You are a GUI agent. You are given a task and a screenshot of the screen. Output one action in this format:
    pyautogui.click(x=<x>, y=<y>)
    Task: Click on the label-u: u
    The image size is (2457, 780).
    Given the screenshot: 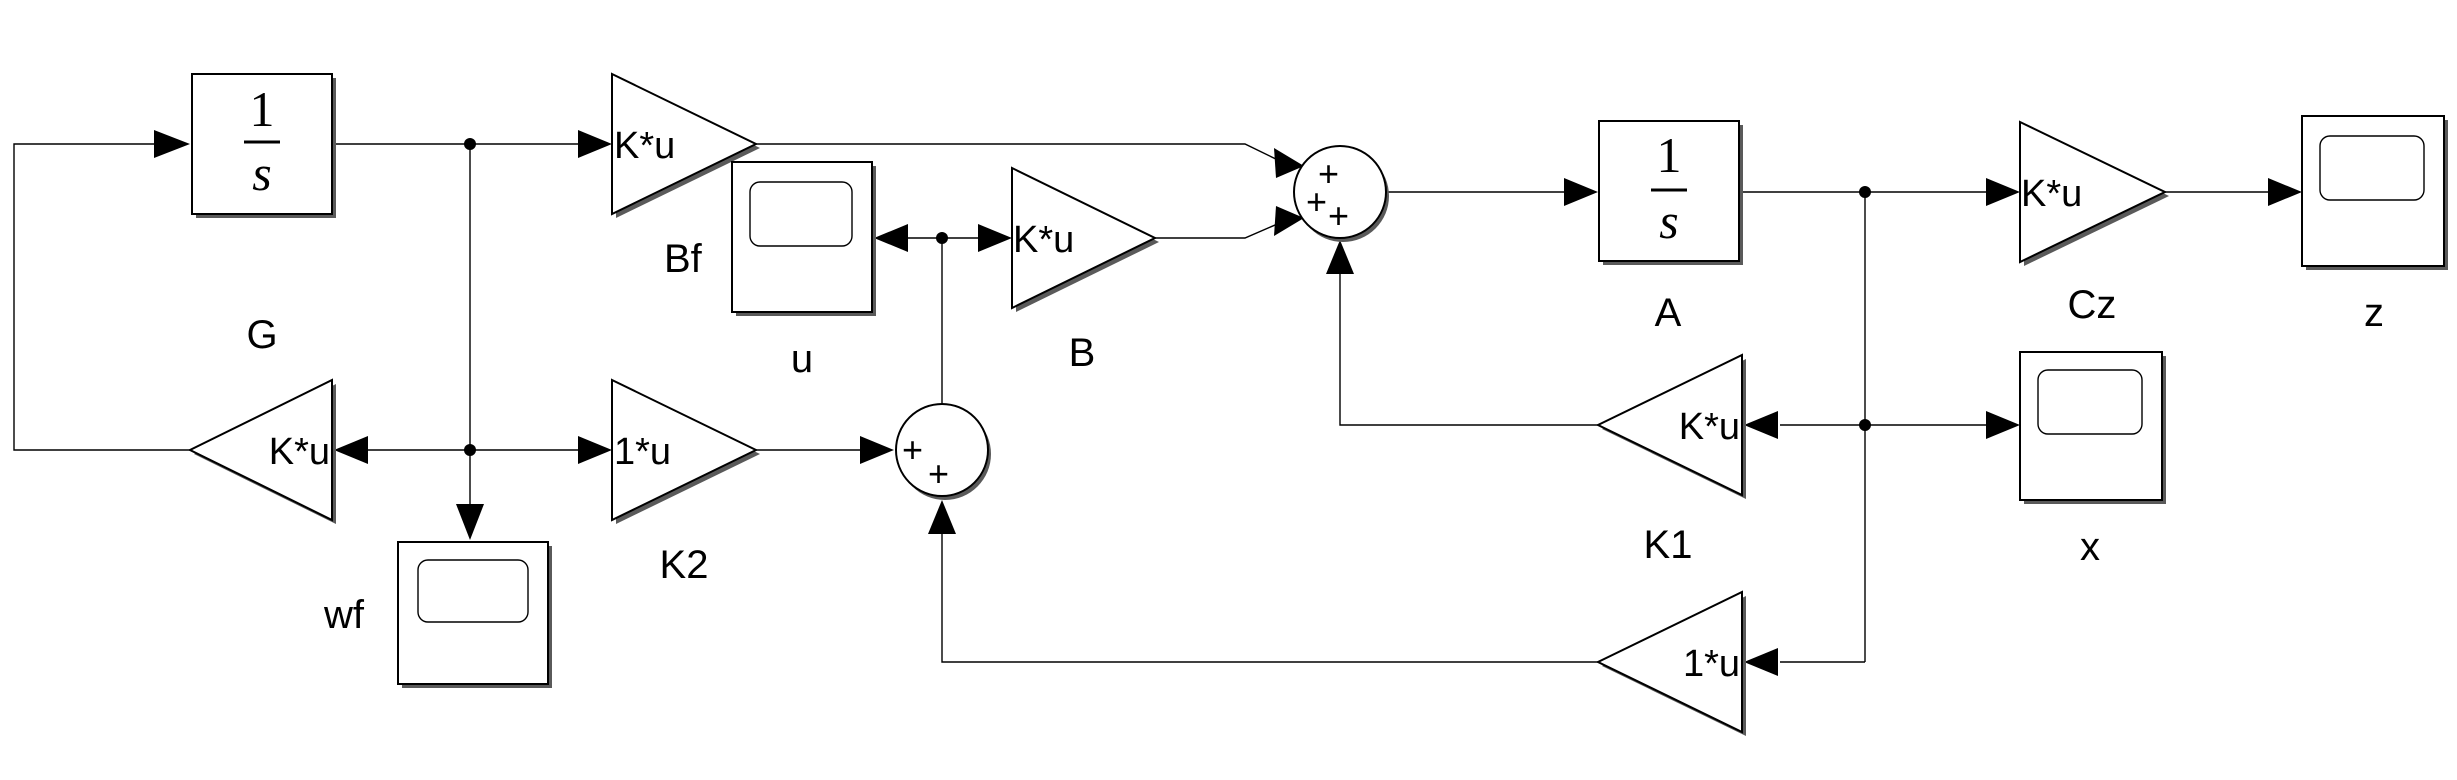 What is the action you would take?
    pyautogui.click(x=802, y=359)
    